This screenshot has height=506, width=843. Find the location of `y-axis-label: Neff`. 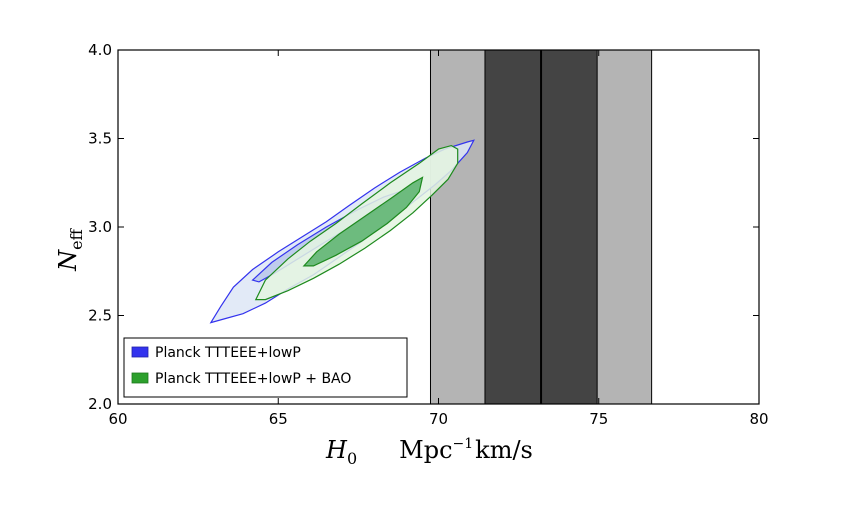

y-axis-label: Neff is located at coordinates (70, 249).